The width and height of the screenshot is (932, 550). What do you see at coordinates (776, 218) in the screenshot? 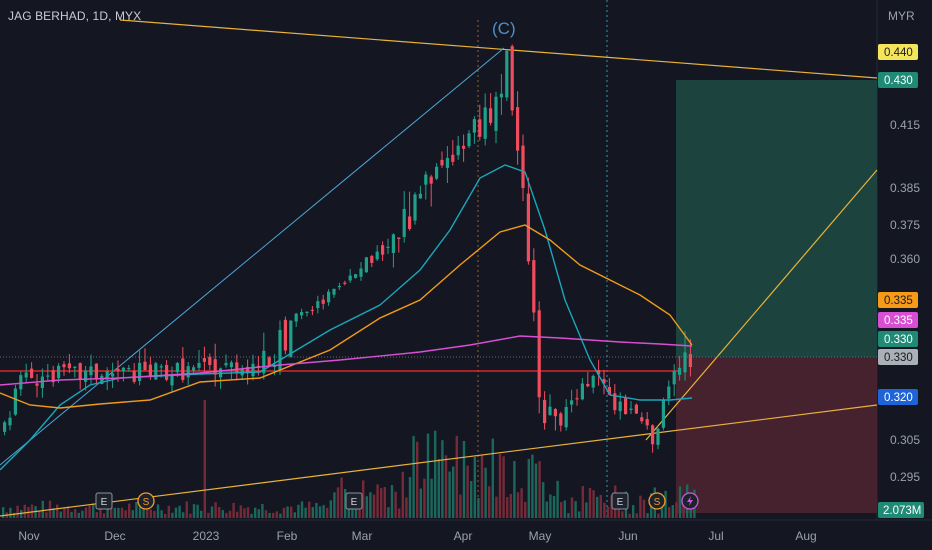
I see `profit-zone` at bounding box center [776, 218].